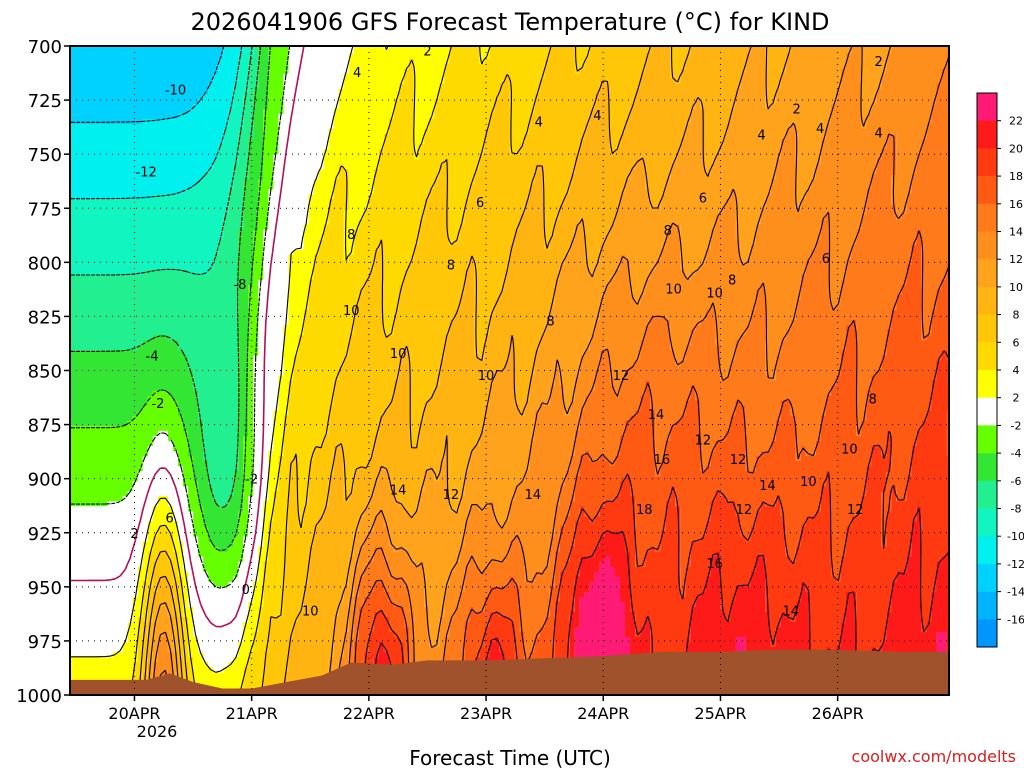 This screenshot has width=1024, height=768. What do you see at coordinates (134, 713) in the screenshot?
I see `x-tick-label-20APR: 20APR` at bounding box center [134, 713].